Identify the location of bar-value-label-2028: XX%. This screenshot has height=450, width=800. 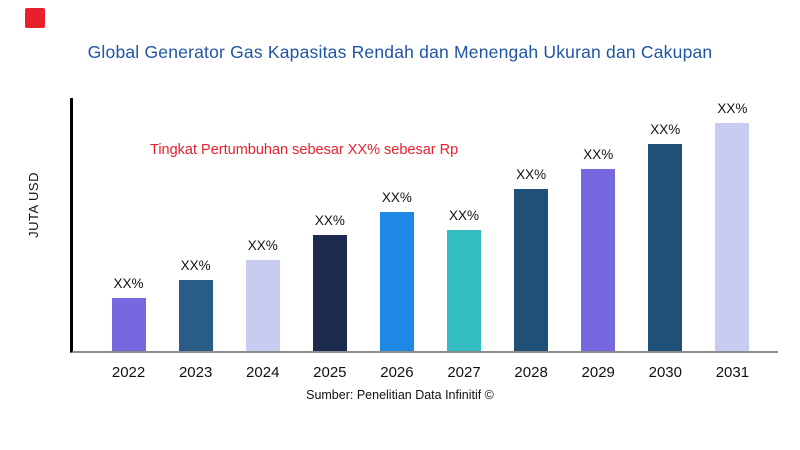
(531, 175).